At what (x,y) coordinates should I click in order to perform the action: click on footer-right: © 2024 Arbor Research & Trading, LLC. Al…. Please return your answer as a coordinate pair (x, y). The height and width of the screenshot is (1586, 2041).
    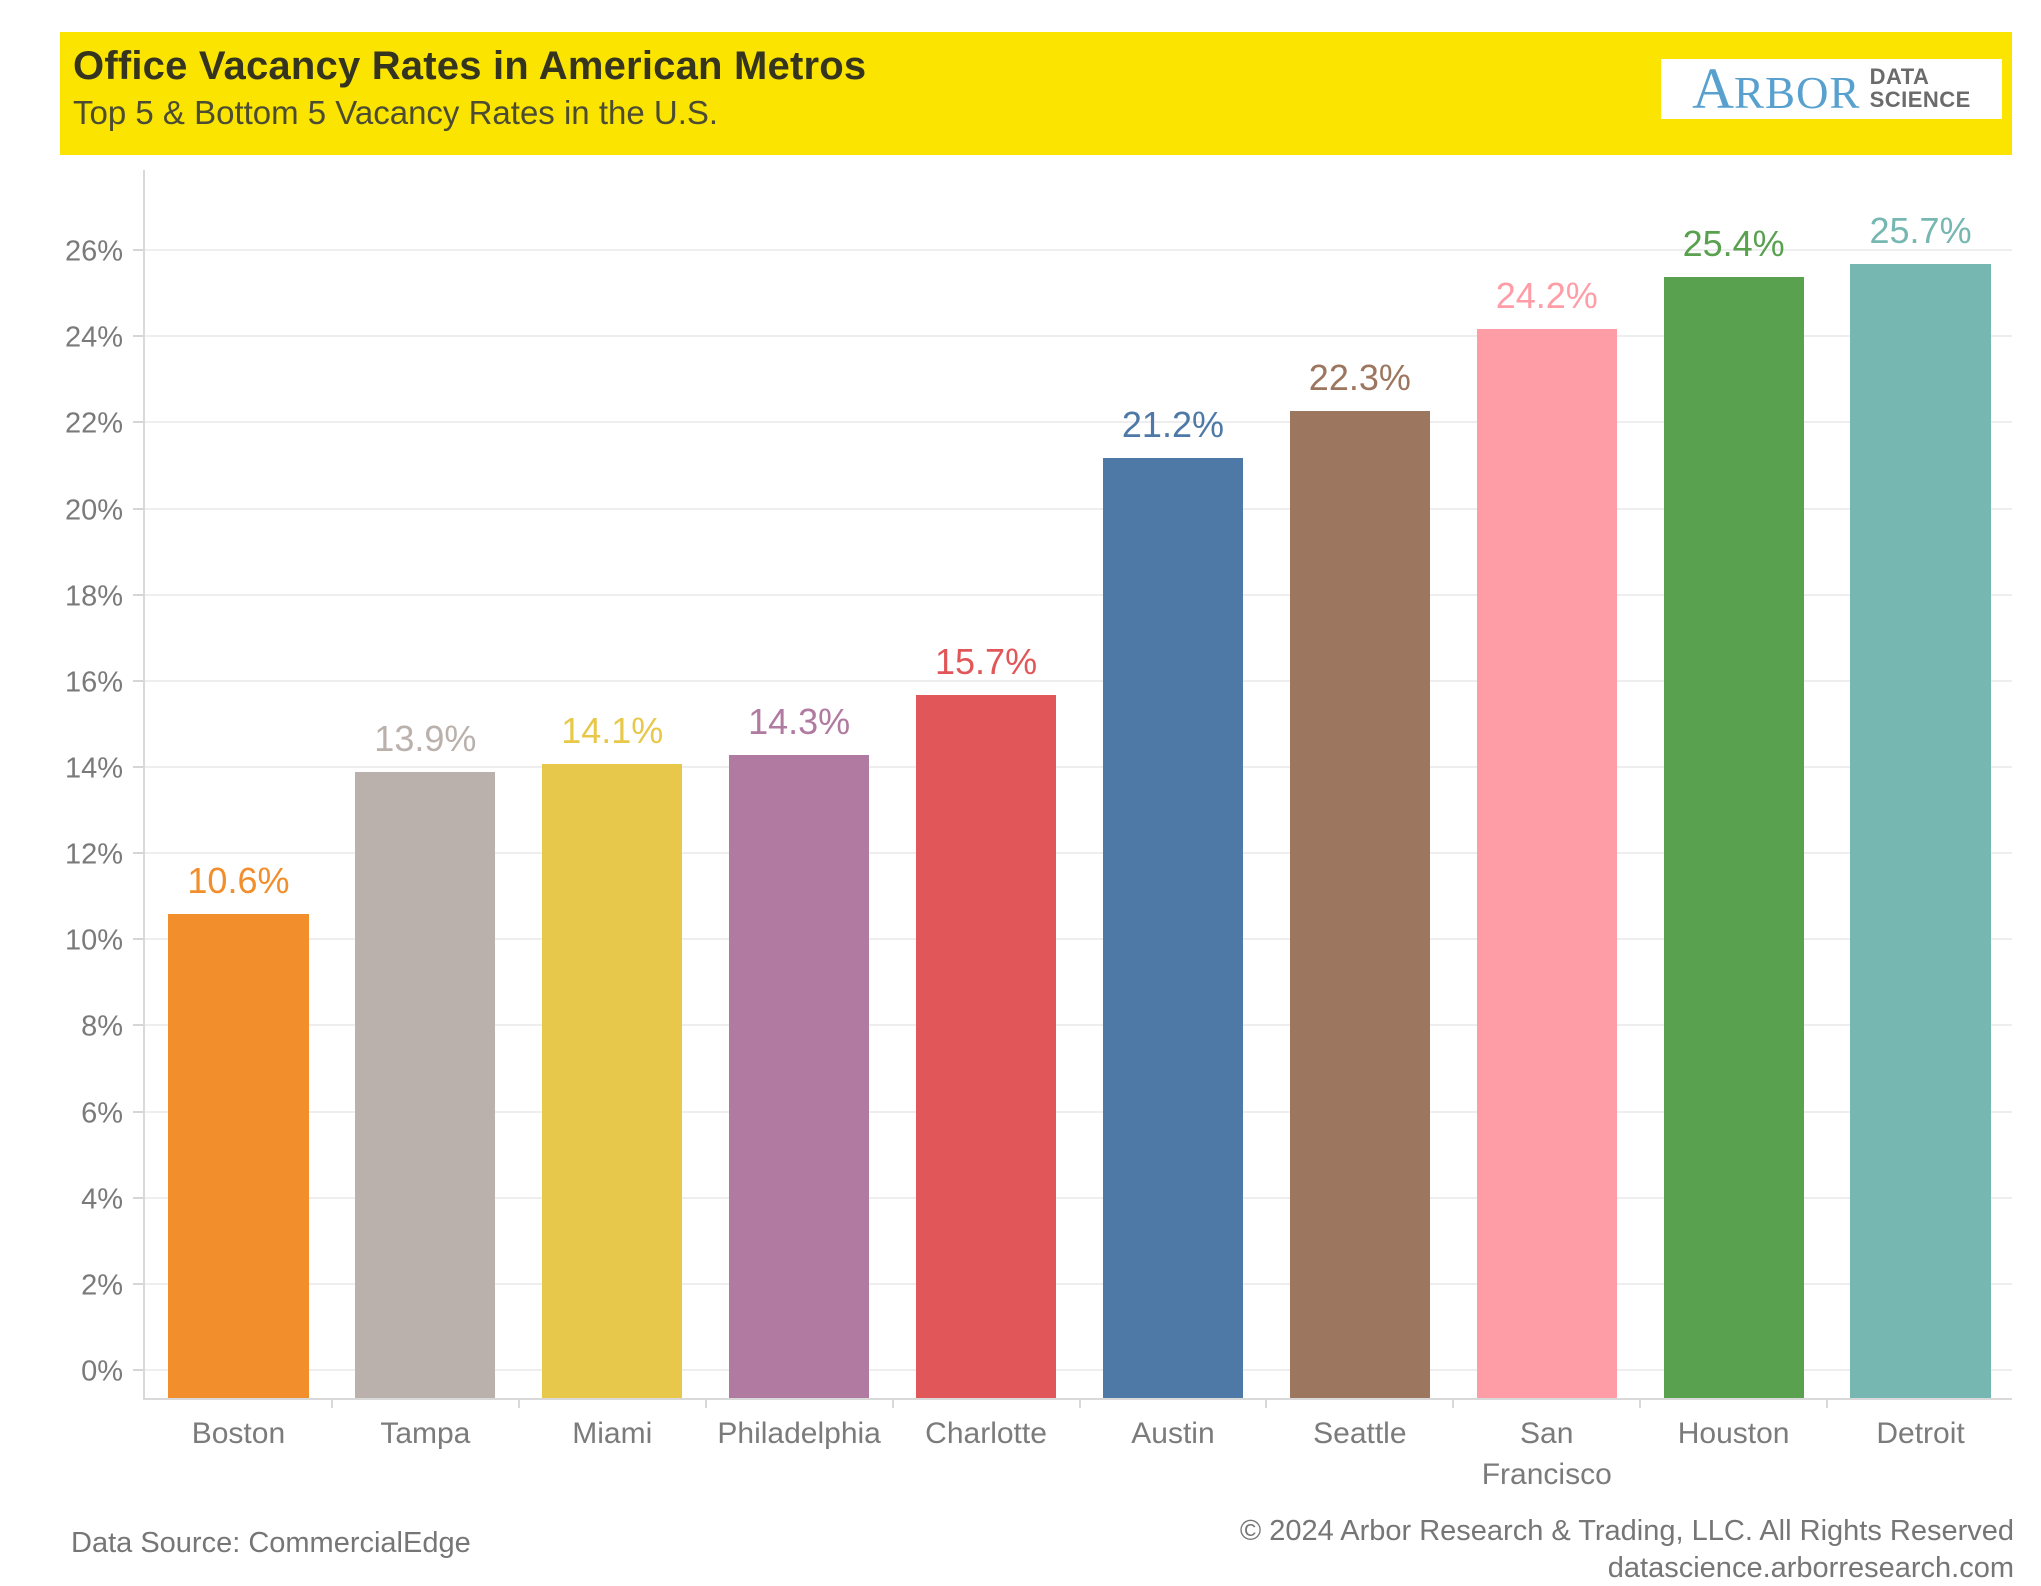
    Looking at the image, I should click on (1564, 1549).